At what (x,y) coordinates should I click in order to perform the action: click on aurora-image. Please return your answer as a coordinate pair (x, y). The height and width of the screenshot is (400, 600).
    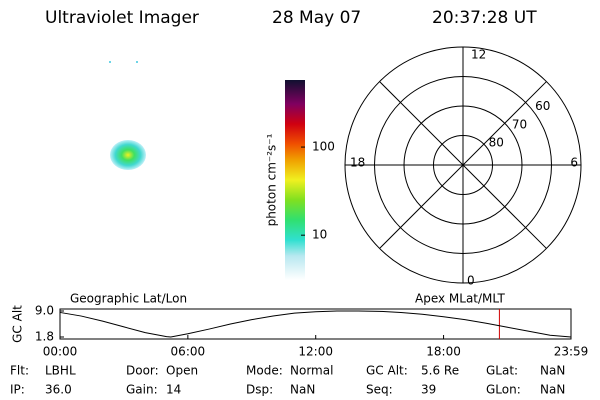
    Looking at the image, I should click on (127, 115).